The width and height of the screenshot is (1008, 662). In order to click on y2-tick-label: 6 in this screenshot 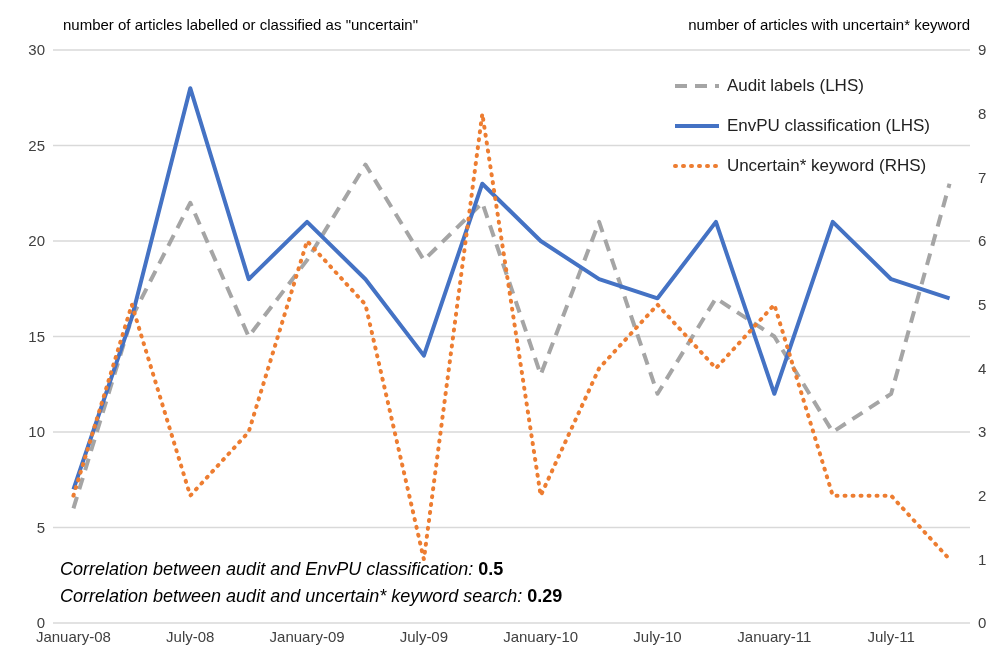, I will do `click(982, 241)`.